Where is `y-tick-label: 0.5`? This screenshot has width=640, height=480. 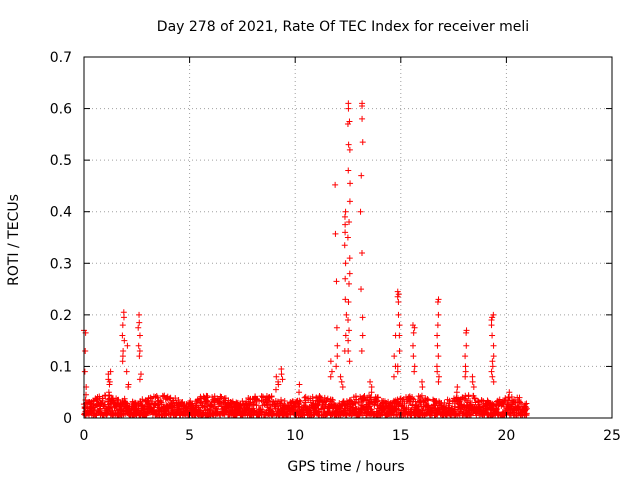
y-tick-label: 0.5 is located at coordinates (61, 161).